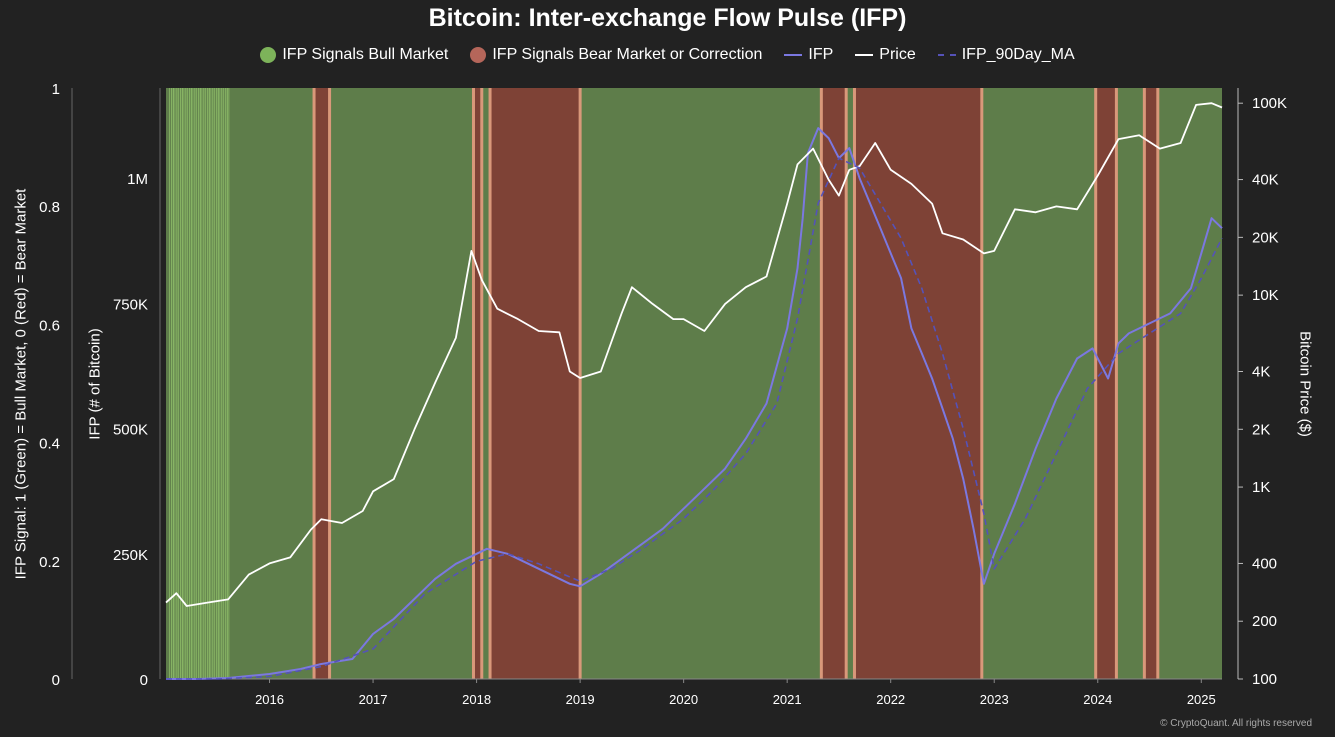 The width and height of the screenshot is (1335, 737). Describe the element at coordinates (1265, 180) in the screenshot. I see `y-price-tick-label: 40K` at that location.